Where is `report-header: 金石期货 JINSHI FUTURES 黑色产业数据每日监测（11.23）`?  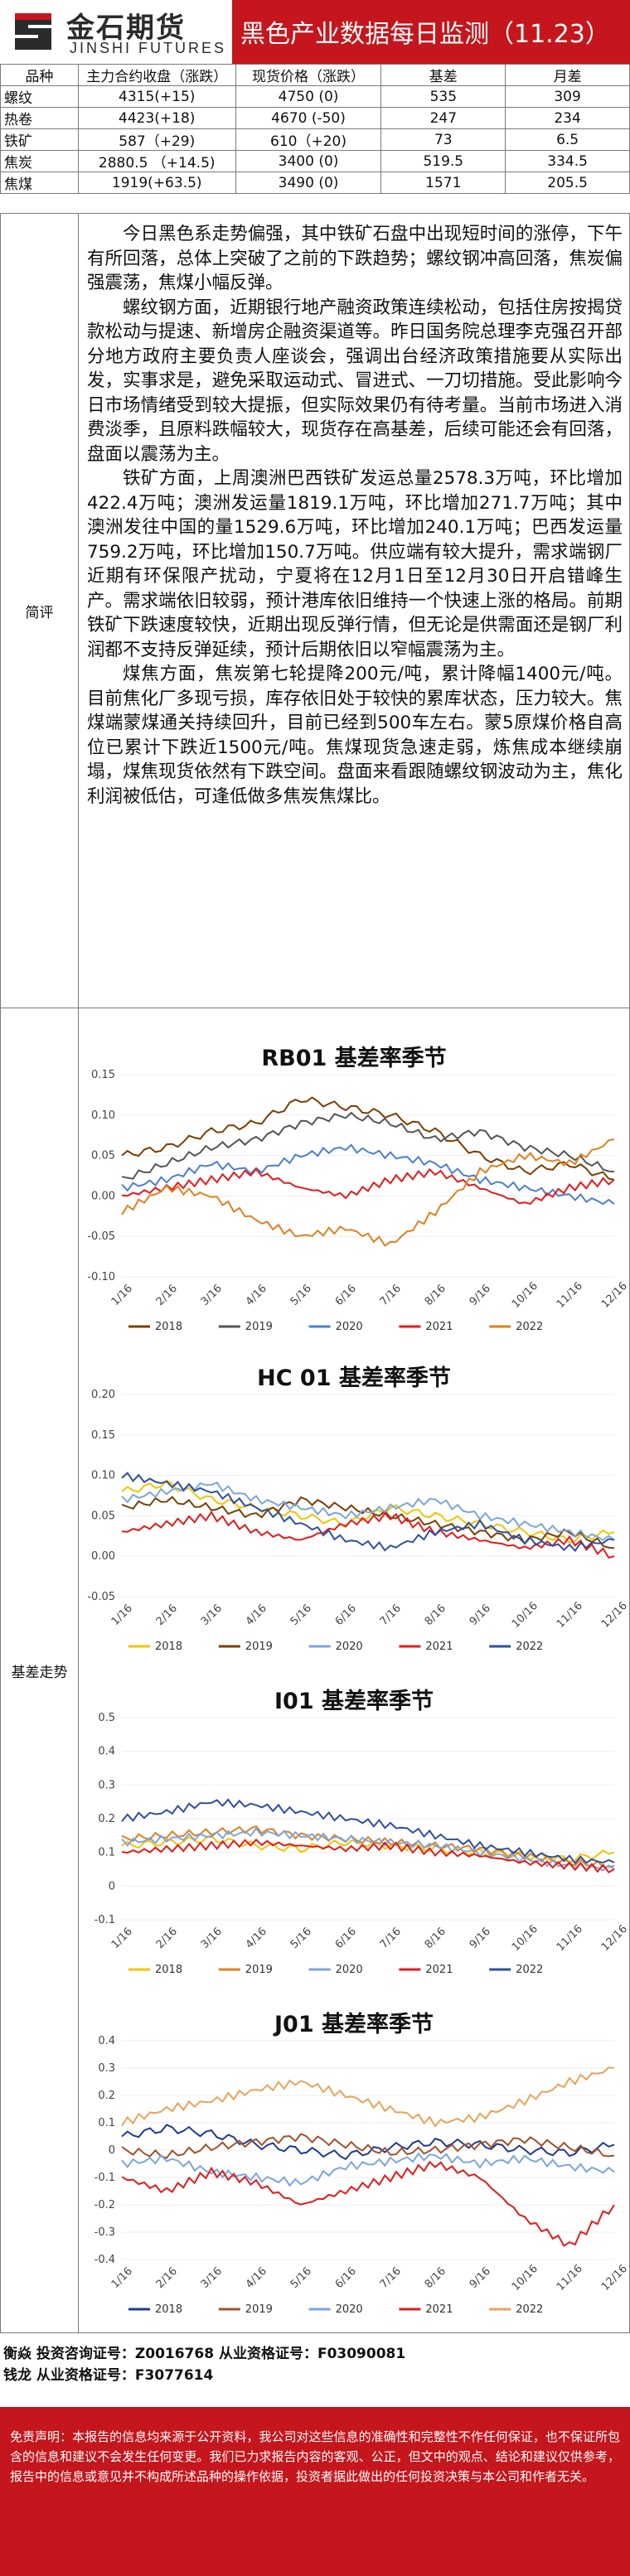
report-header: 金石期货 JINSHI FUTURES 黑色产业数据每日监测（11.23） is located at coordinates (315, 32).